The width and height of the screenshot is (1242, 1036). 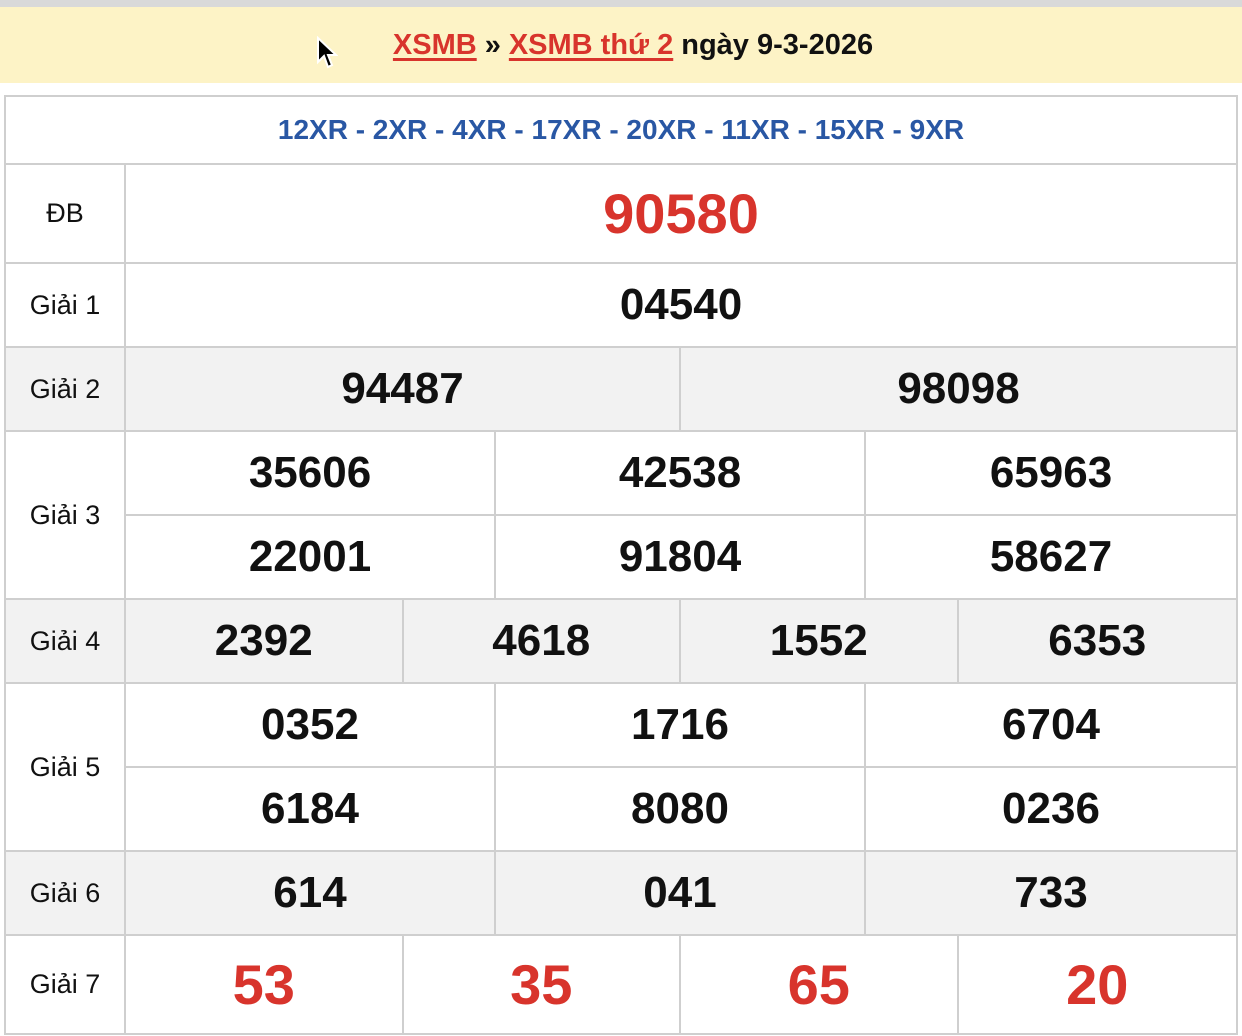 I want to click on prize-row: Giải 7 53 35 65 20, so click(x=621, y=985).